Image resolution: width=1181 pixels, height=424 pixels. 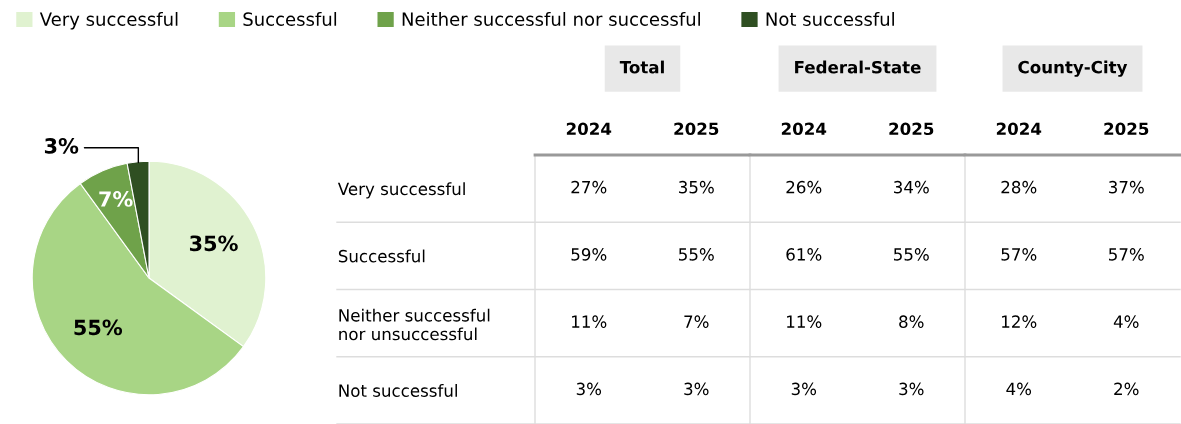 What do you see at coordinates (696, 187) in the screenshot?
I see `text: 35%` at bounding box center [696, 187].